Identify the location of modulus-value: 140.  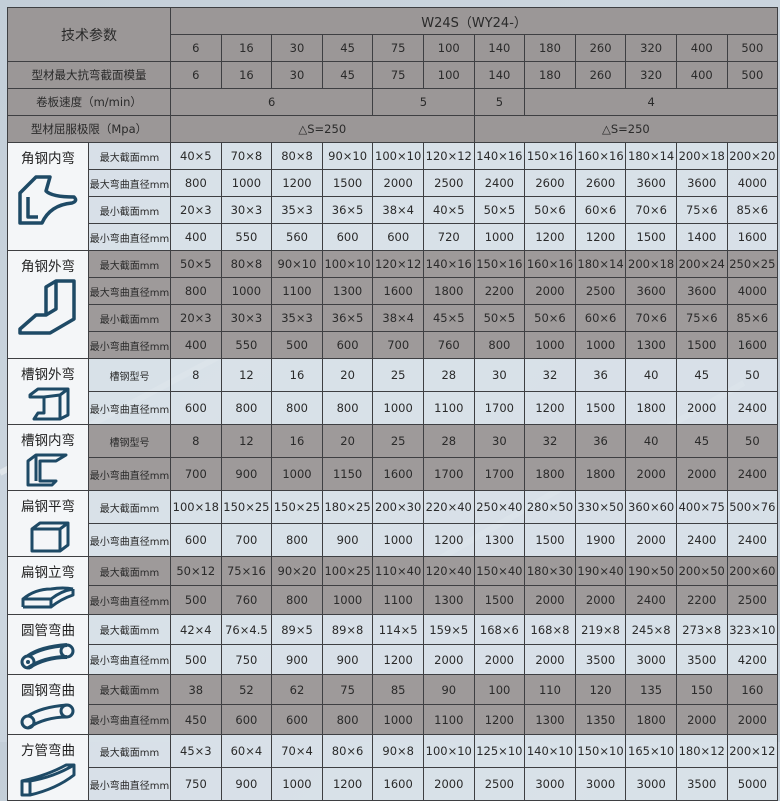
(499, 75).